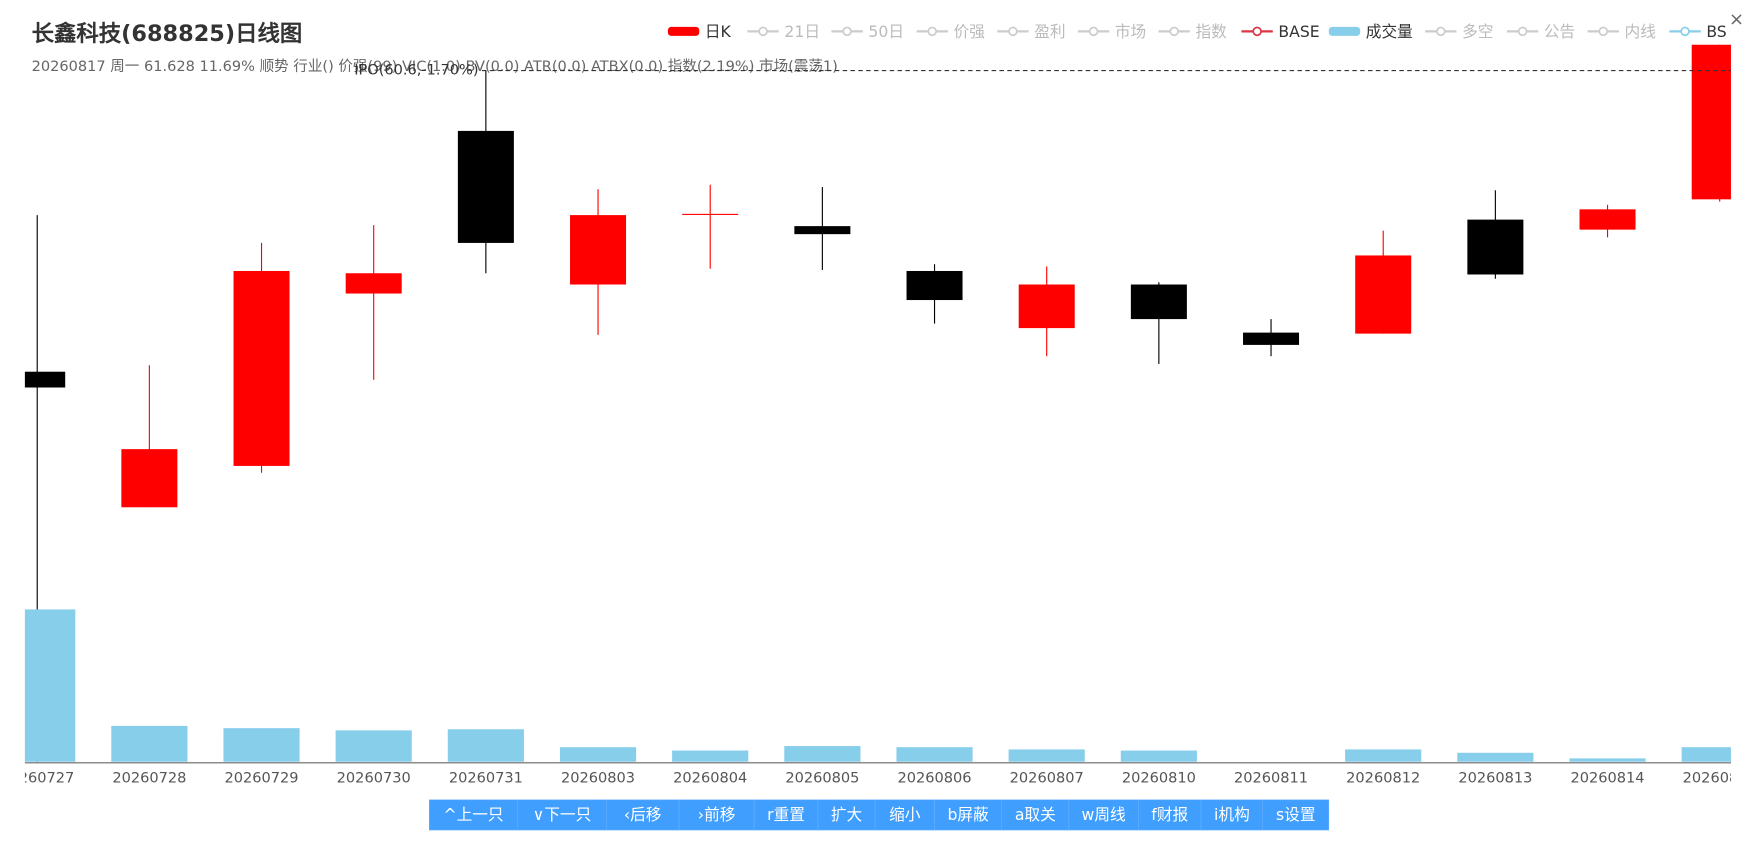 The height and width of the screenshot is (848, 1748). What do you see at coordinates (1298, 31) in the screenshot?
I see `legend-label: BASE` at bounding box center [1298, 31].